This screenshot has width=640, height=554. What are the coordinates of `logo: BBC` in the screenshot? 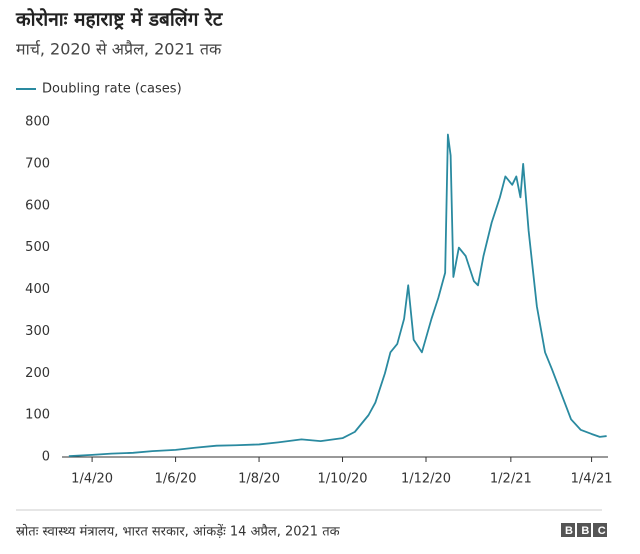 It's located at (587, 530).